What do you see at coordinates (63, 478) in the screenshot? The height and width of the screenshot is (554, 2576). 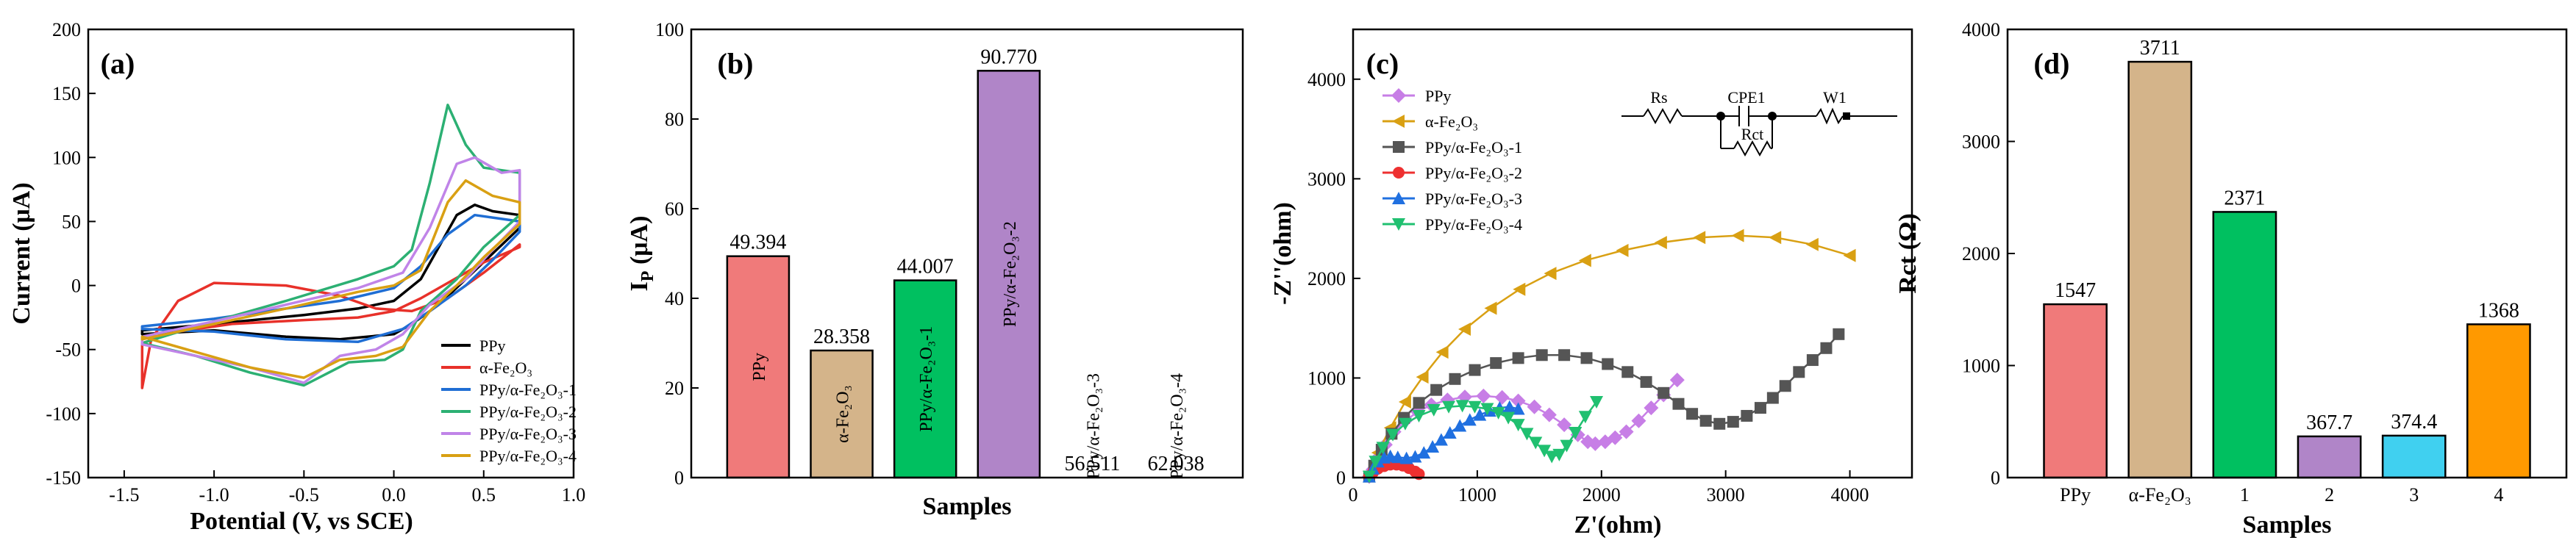 I see `y-tick-label: -150` at bounding box center [63, 478].